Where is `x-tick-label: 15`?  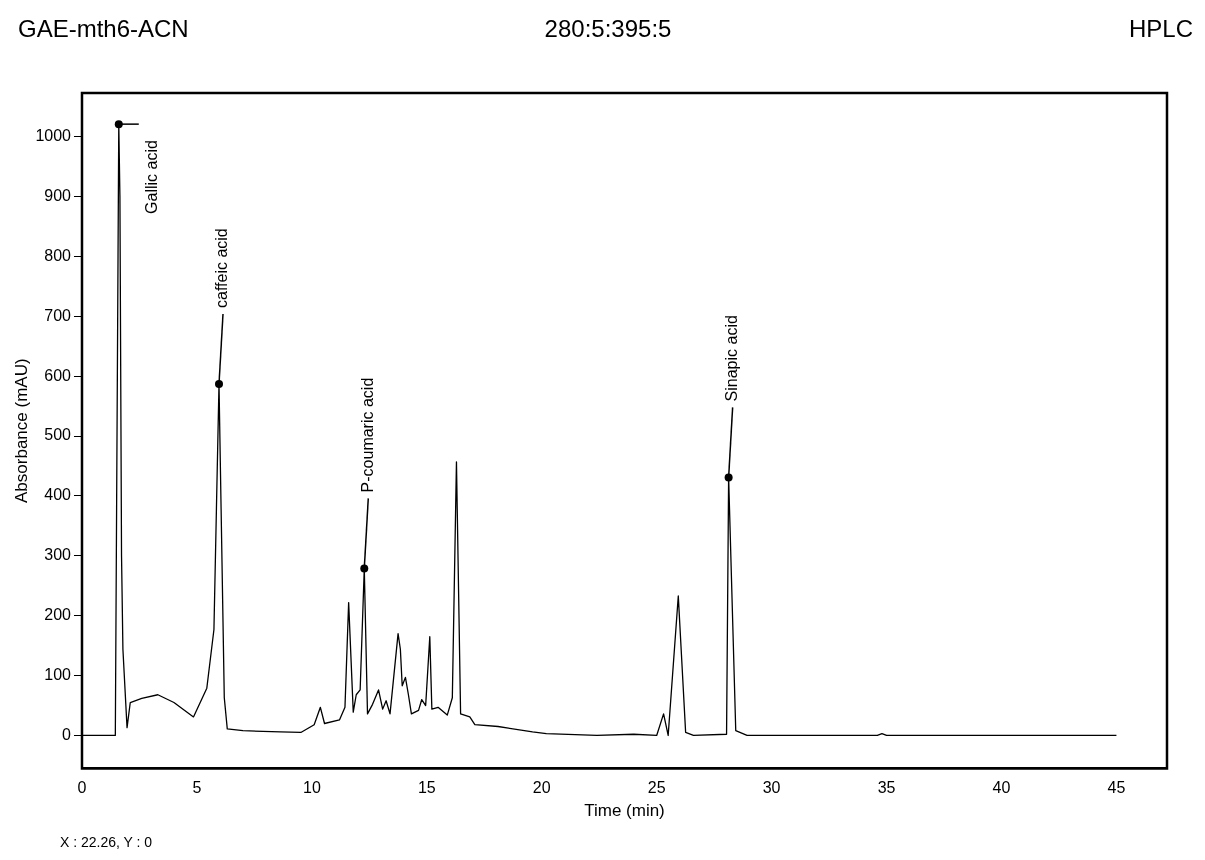
x-tick-label: 15 is located at coordinates (426, 788).